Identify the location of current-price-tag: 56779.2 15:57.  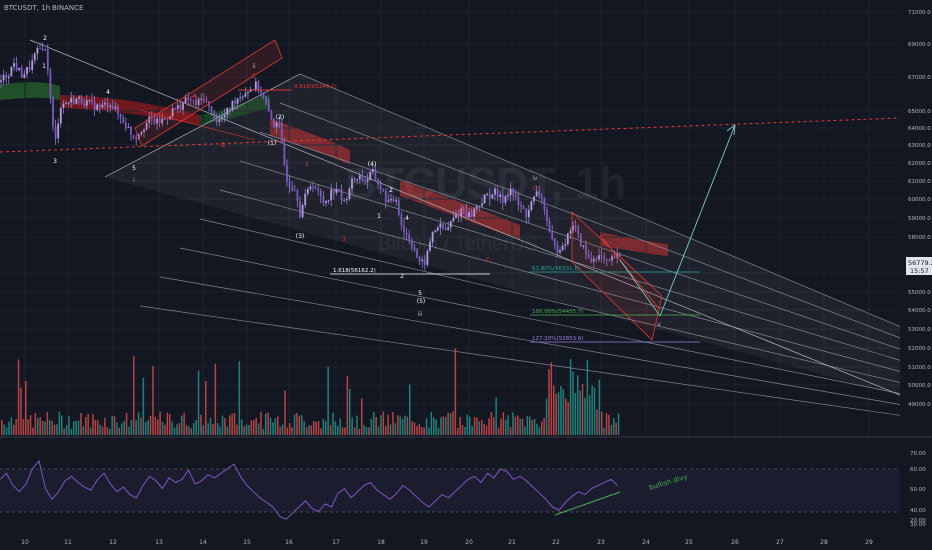
(919, 266).